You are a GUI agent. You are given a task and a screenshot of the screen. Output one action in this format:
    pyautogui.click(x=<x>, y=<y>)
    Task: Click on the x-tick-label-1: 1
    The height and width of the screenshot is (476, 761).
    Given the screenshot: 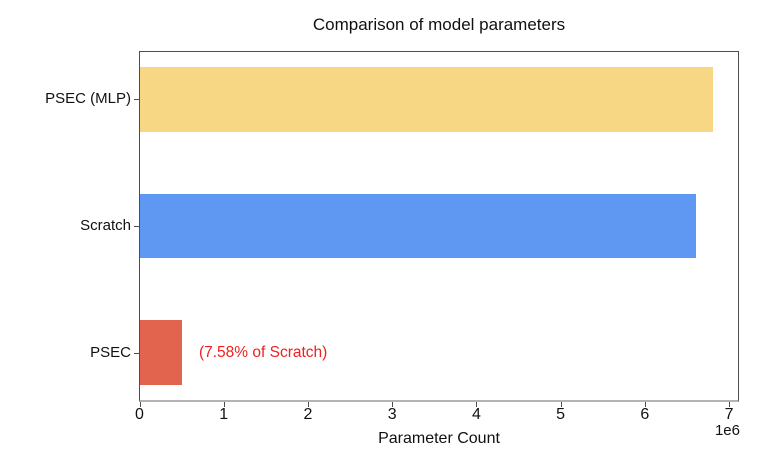 What is the action you would take?
    pyautogui.click(x=224, y=414)
    